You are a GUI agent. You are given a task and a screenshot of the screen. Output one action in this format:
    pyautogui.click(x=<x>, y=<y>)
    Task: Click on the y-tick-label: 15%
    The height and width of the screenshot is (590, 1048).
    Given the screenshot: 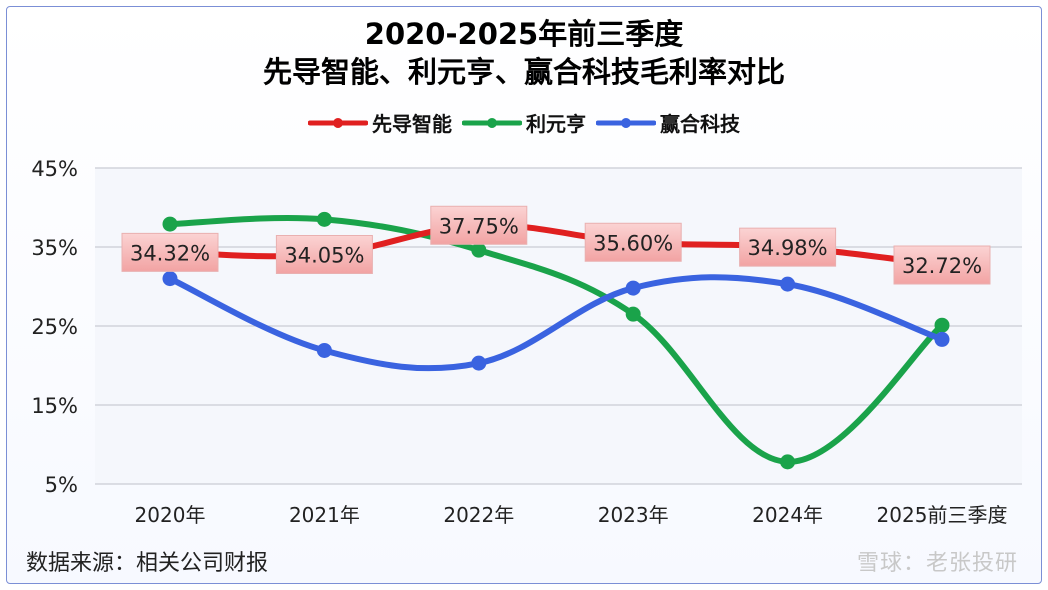 What is the action you would take?
    pyautogui.click(x=54, y=406)
    